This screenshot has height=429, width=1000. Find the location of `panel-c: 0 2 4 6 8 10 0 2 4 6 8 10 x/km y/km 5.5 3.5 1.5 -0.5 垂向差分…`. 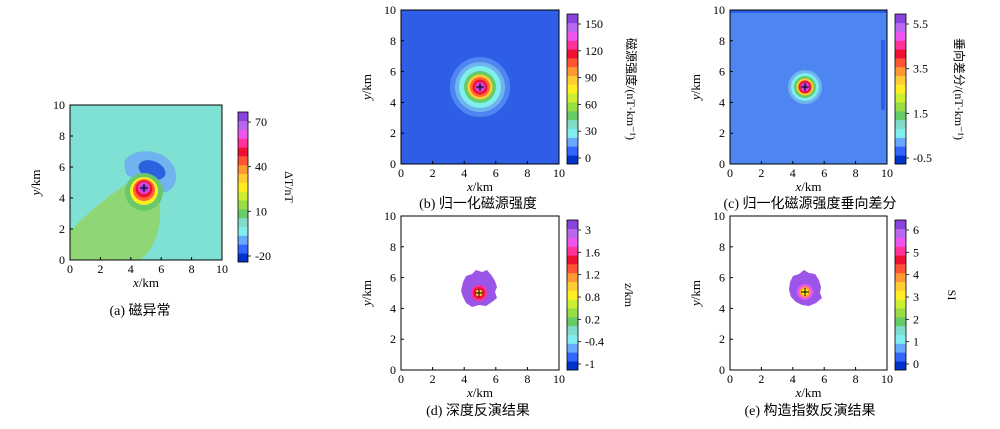

panel-c: 0 2 4 6 8 10 0 2 4 6 8 10 x/km y/km 5.5 3.5 1.5 -0.5 垂向差分… is located at coordinates (827, 107).